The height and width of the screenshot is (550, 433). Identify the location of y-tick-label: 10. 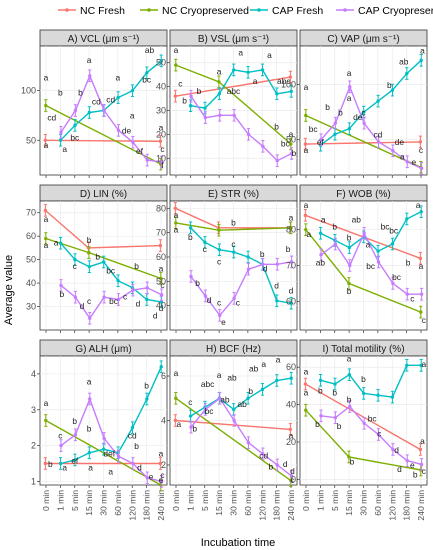
(161, 158).